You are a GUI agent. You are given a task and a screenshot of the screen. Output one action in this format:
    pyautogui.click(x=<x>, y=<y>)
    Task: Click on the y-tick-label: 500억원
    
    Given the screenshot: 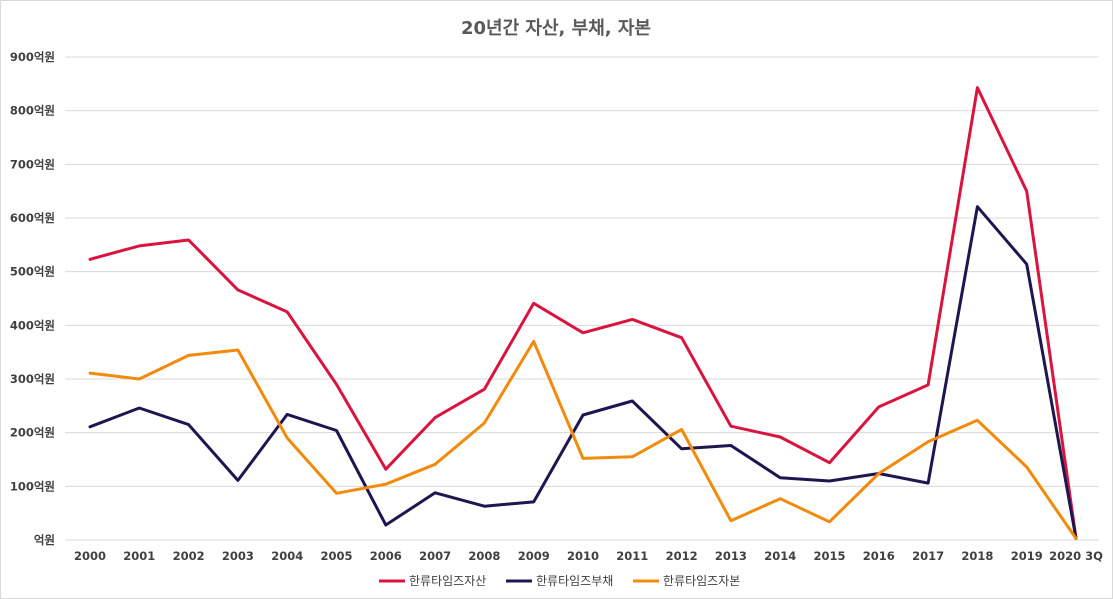 What is the action you would take?
    pyautogui.click(x=32, y=272)
    